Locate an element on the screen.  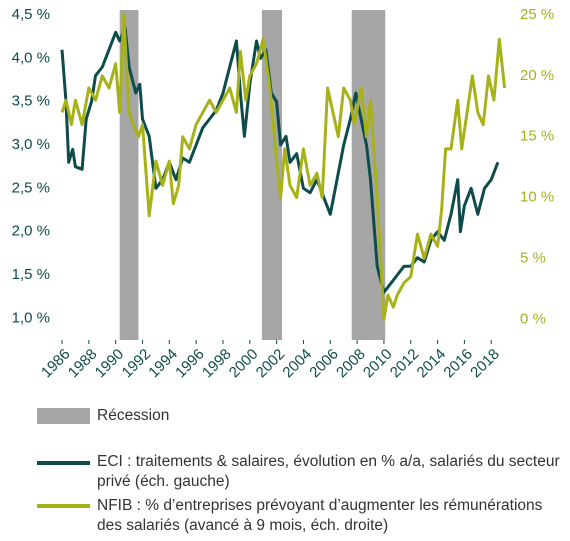
y2-tick-label: 15 % is located at coordinates (537, 136).